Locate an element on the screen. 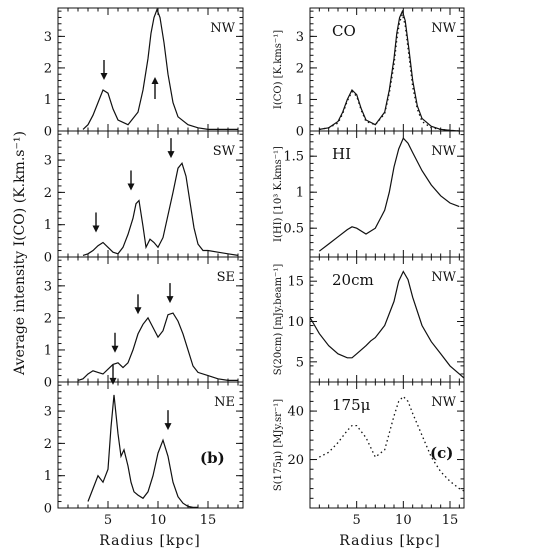 This screenshot has width=560, height=554. panel-left-1: 0 1 2 3 NW is located at coordinates (144, 73).